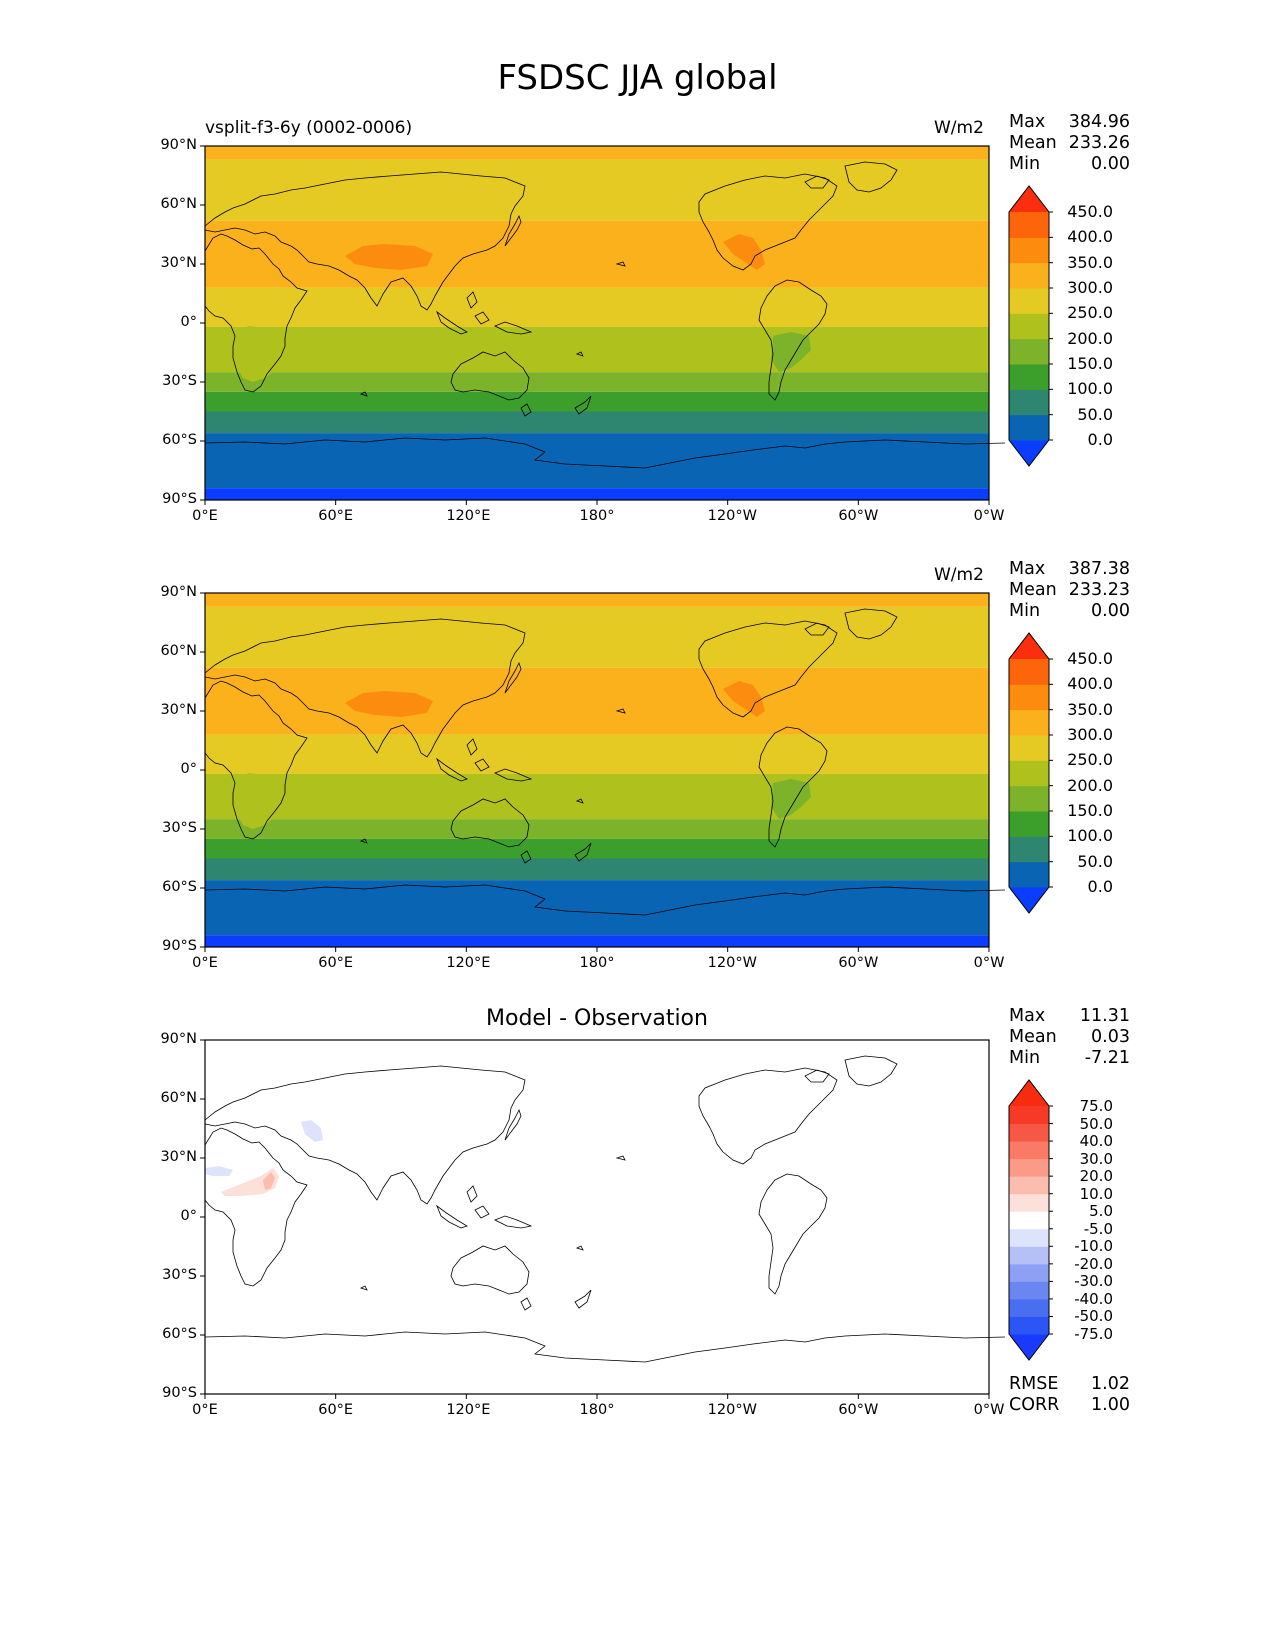  Describe the element at coordinates (1090, 287) in the screenshot. I see `colorbar-level-label: 300.0` at that location.